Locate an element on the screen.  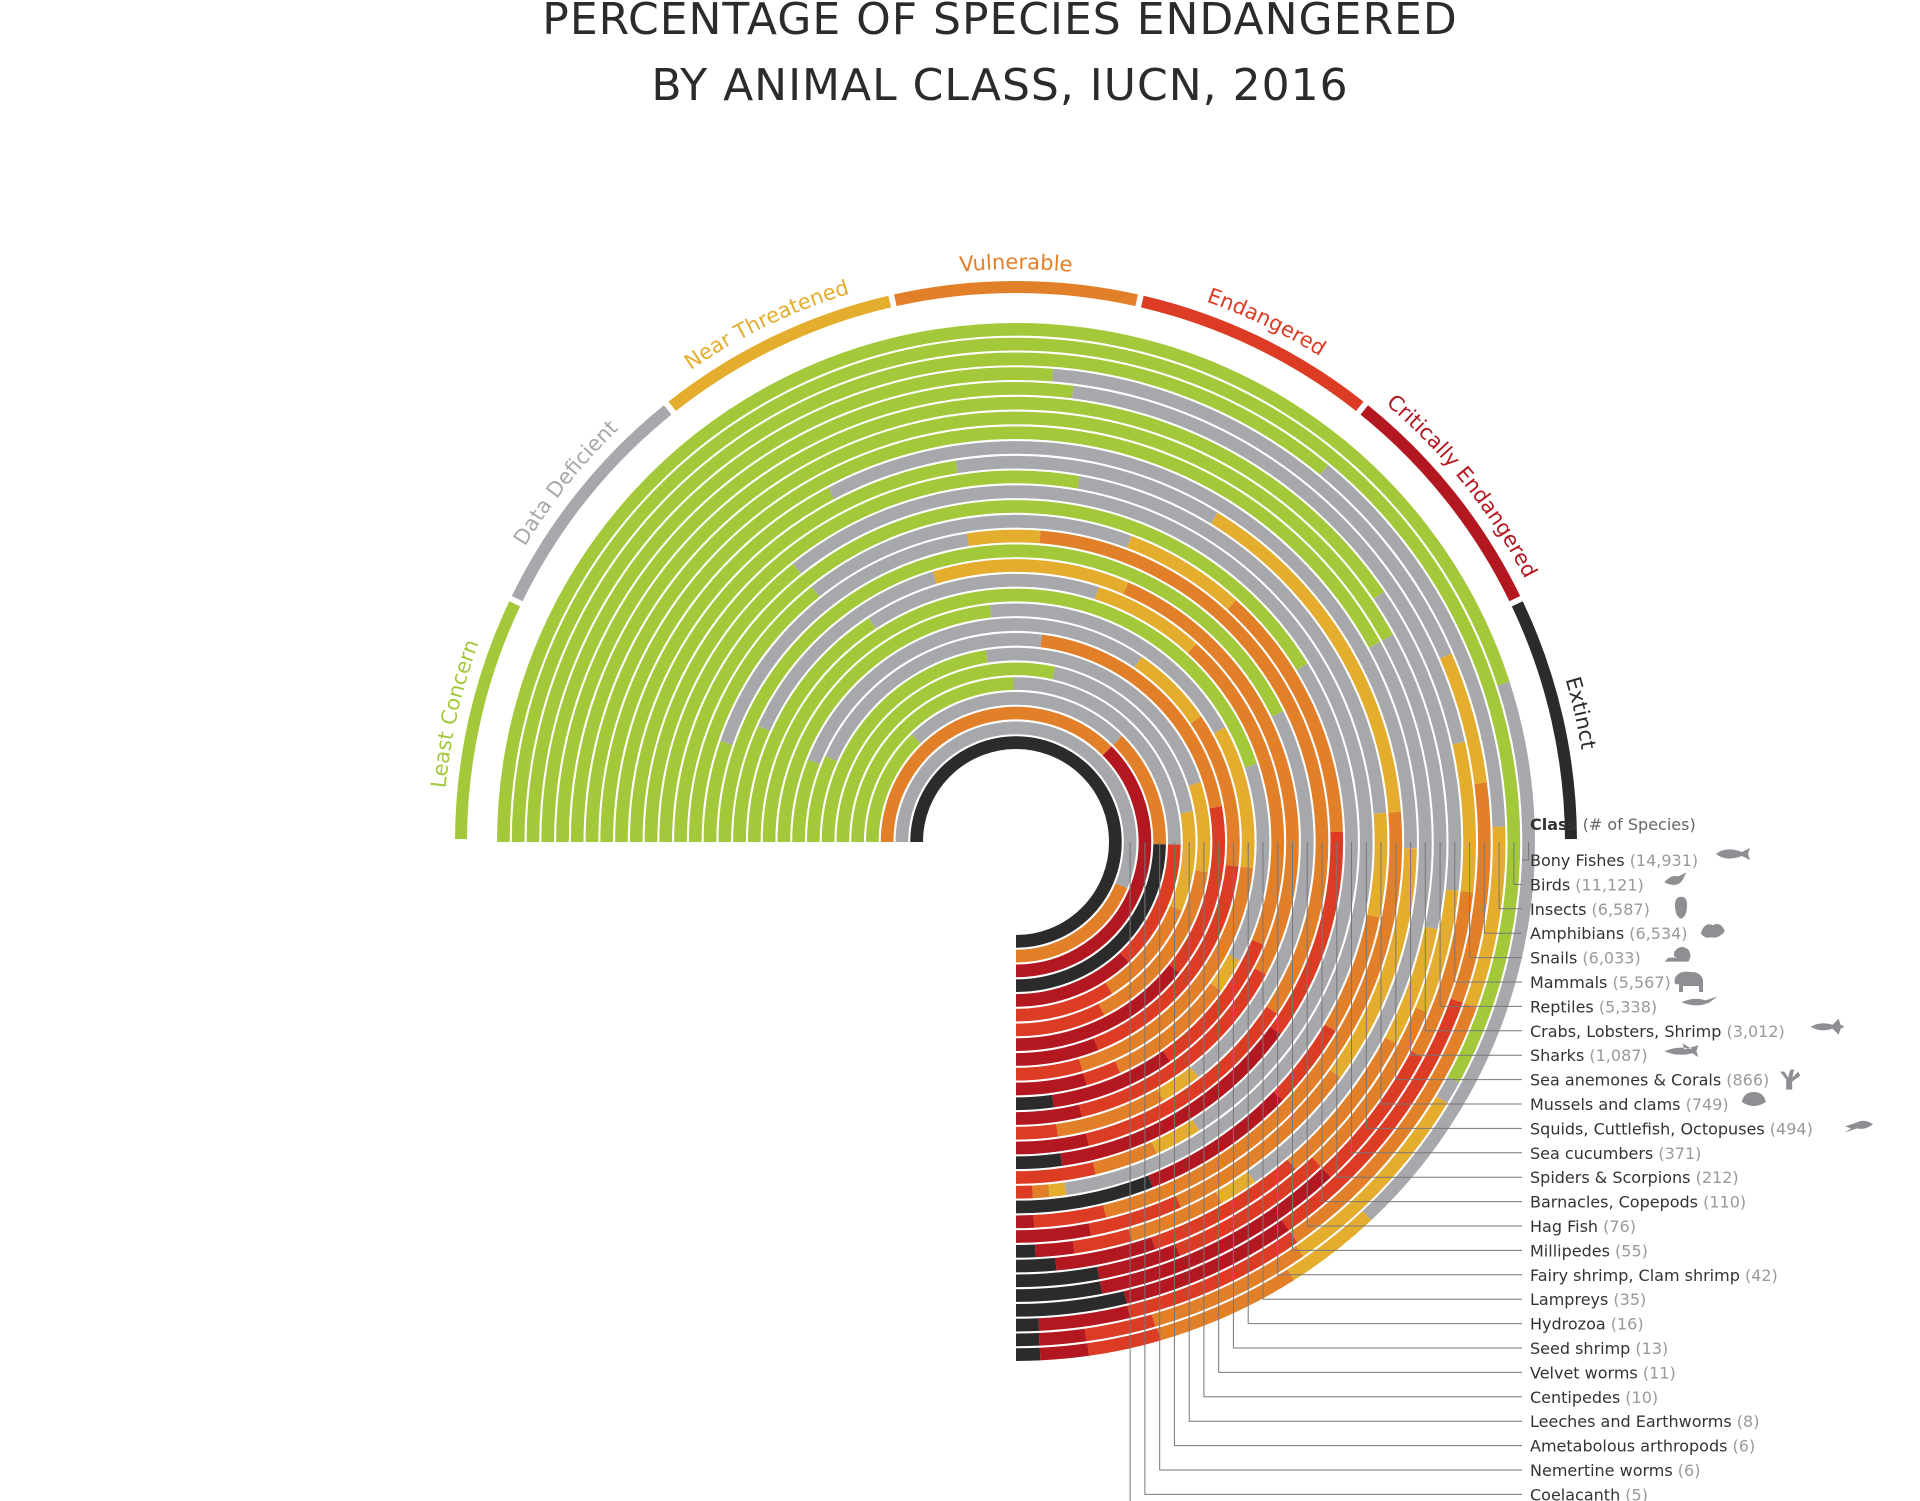
legend-item: Snails (6,033) is located at coordinates (1585, 958).